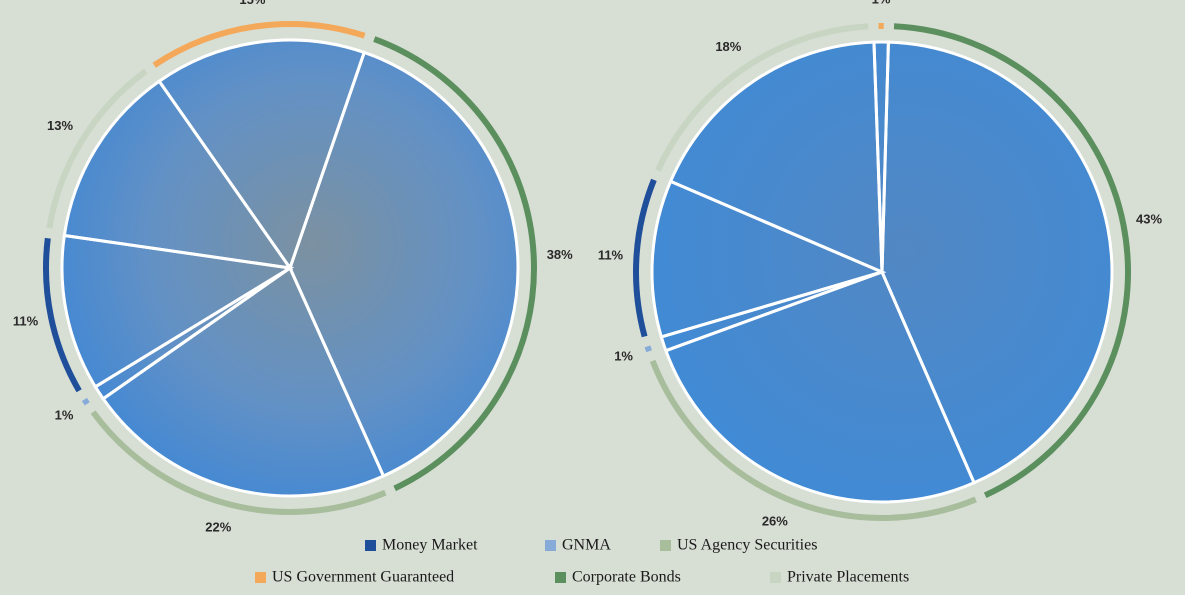 Image resolution: width=1185 pixels, height=595 pixels. I want to click on legend-label: GNMA, so click(586, 545).